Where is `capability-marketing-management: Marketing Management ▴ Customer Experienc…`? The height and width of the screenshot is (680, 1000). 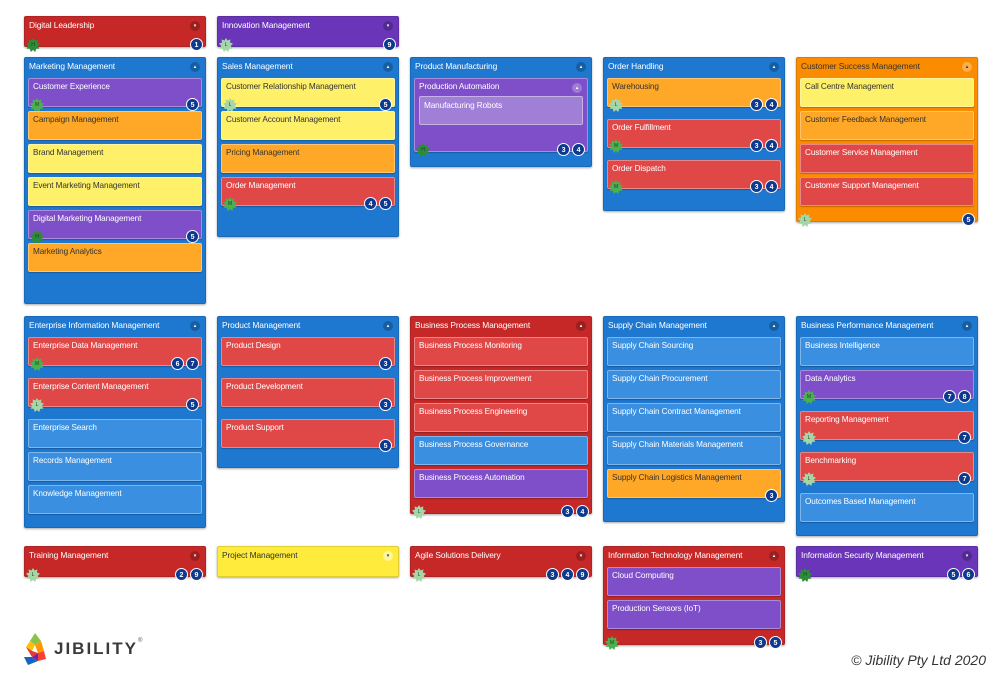
capability-marketing-management: Marketing Management ▴ Customer Experienc… is located at coordinates (115, 180).